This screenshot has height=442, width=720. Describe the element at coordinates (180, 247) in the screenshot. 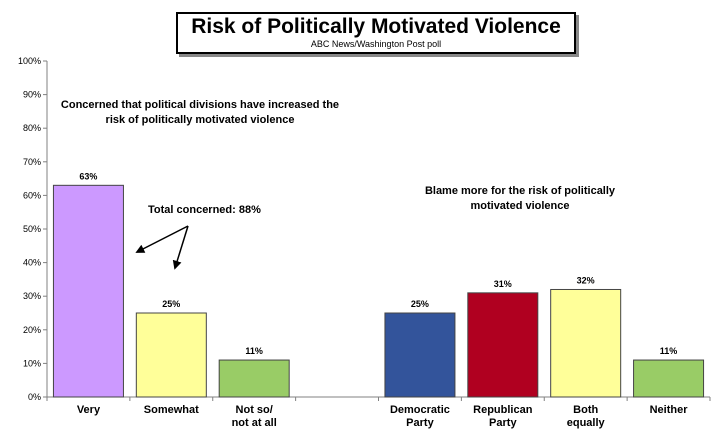

I see `arrow-to-somewhat` at that location.